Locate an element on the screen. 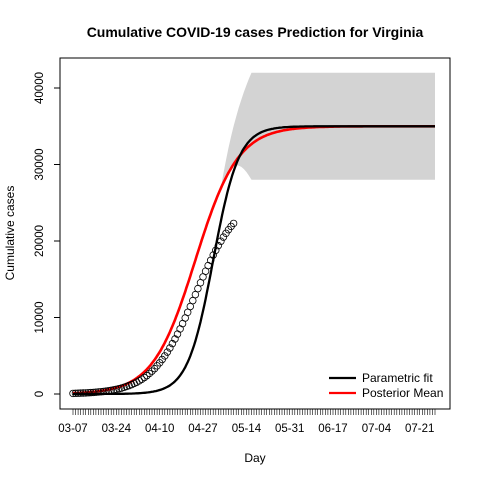 The image size is (480, 480). x-tick-label: 06-17 is located at coordinates (332, 429).